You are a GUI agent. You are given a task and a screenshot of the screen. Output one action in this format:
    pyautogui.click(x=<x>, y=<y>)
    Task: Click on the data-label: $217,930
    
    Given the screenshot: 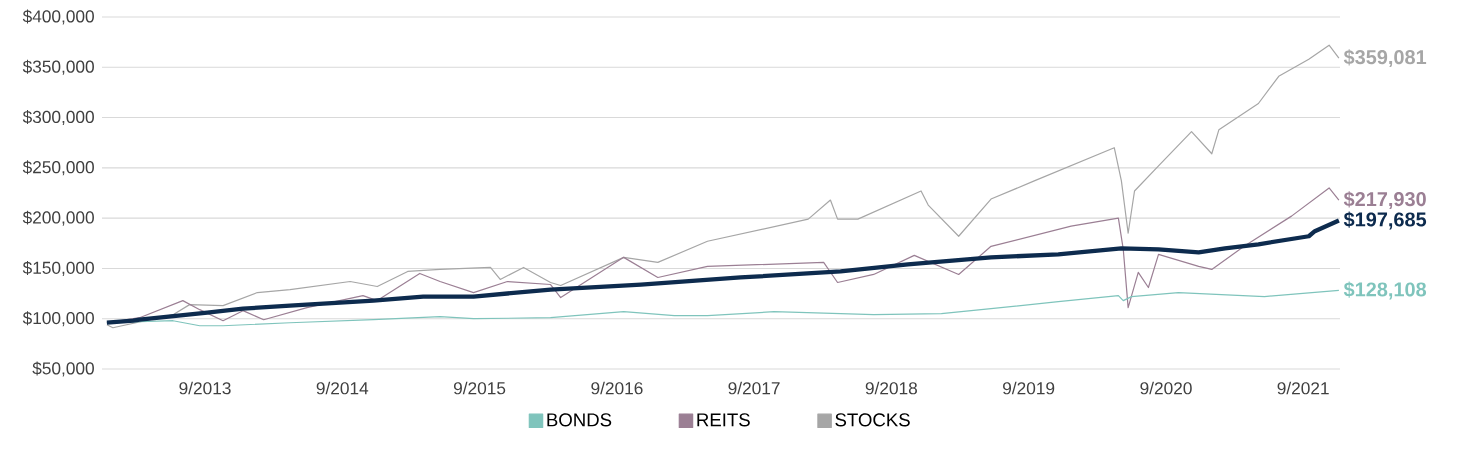 What is the action you would take?
    pyautogui.click(x=1384, y=200)
    